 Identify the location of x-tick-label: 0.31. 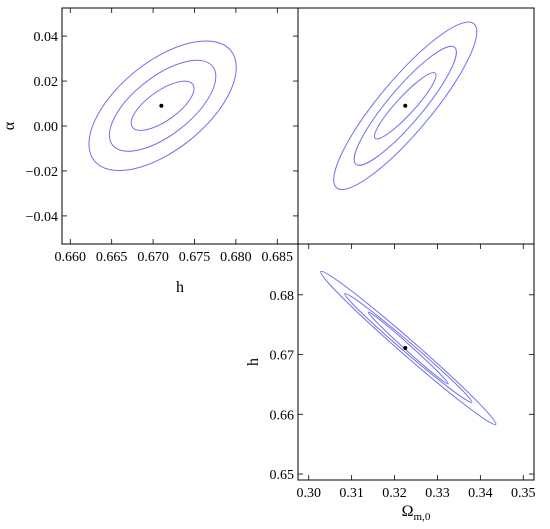
(351, 493).